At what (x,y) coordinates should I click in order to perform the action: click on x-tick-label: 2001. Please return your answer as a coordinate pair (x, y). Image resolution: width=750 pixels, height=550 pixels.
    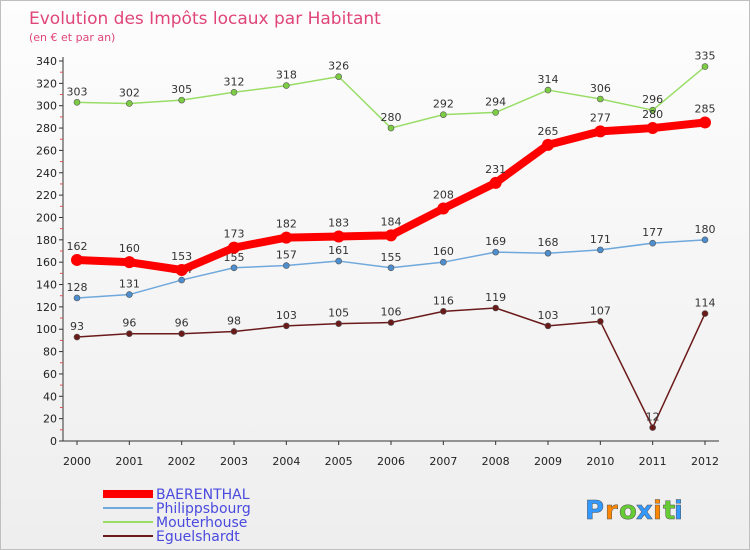
    Looking at the image, I should click on (129, 461).